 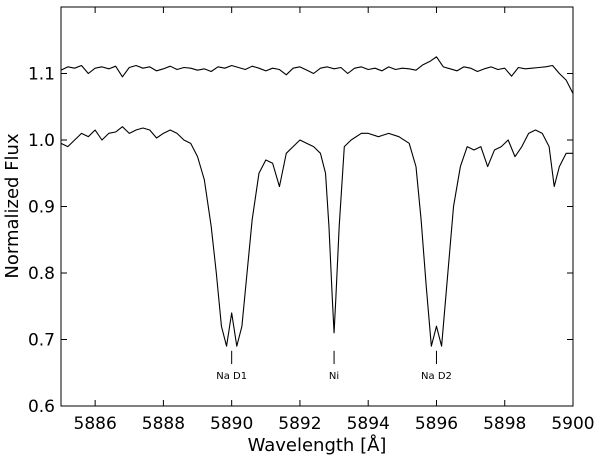 What do you see at coordinates (95, 424) in the screenshot?
I see `x-tick-label: 5886` at bounding box center [95, 424].